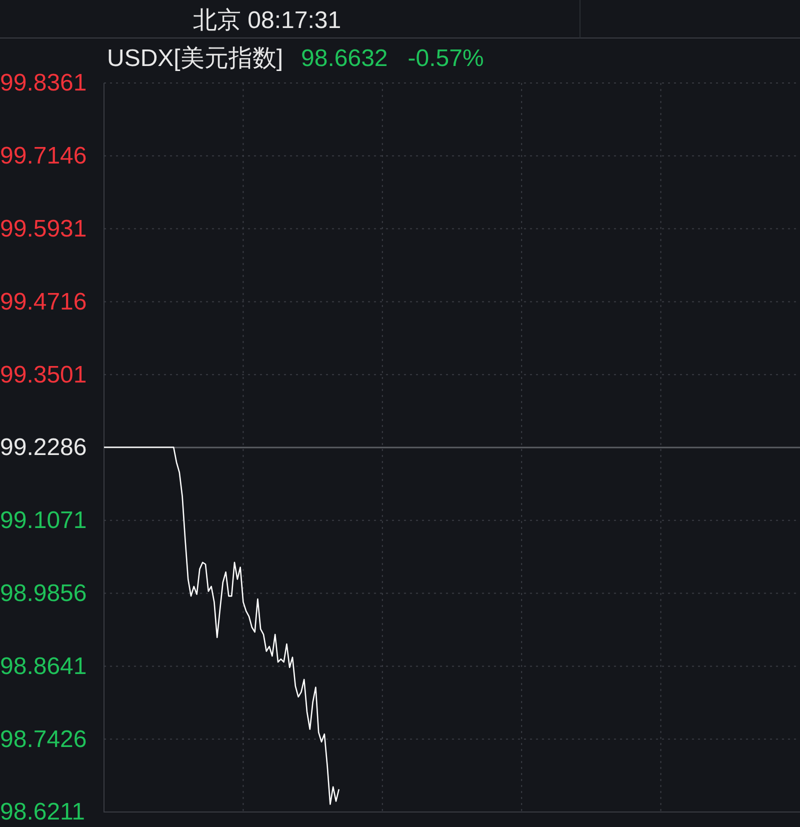 The height and width of the screenshot is (827, 800). Describe the element at coordinates (43, 520) in the screenshot. I see `y-tick-label: 99.1071` at that location.